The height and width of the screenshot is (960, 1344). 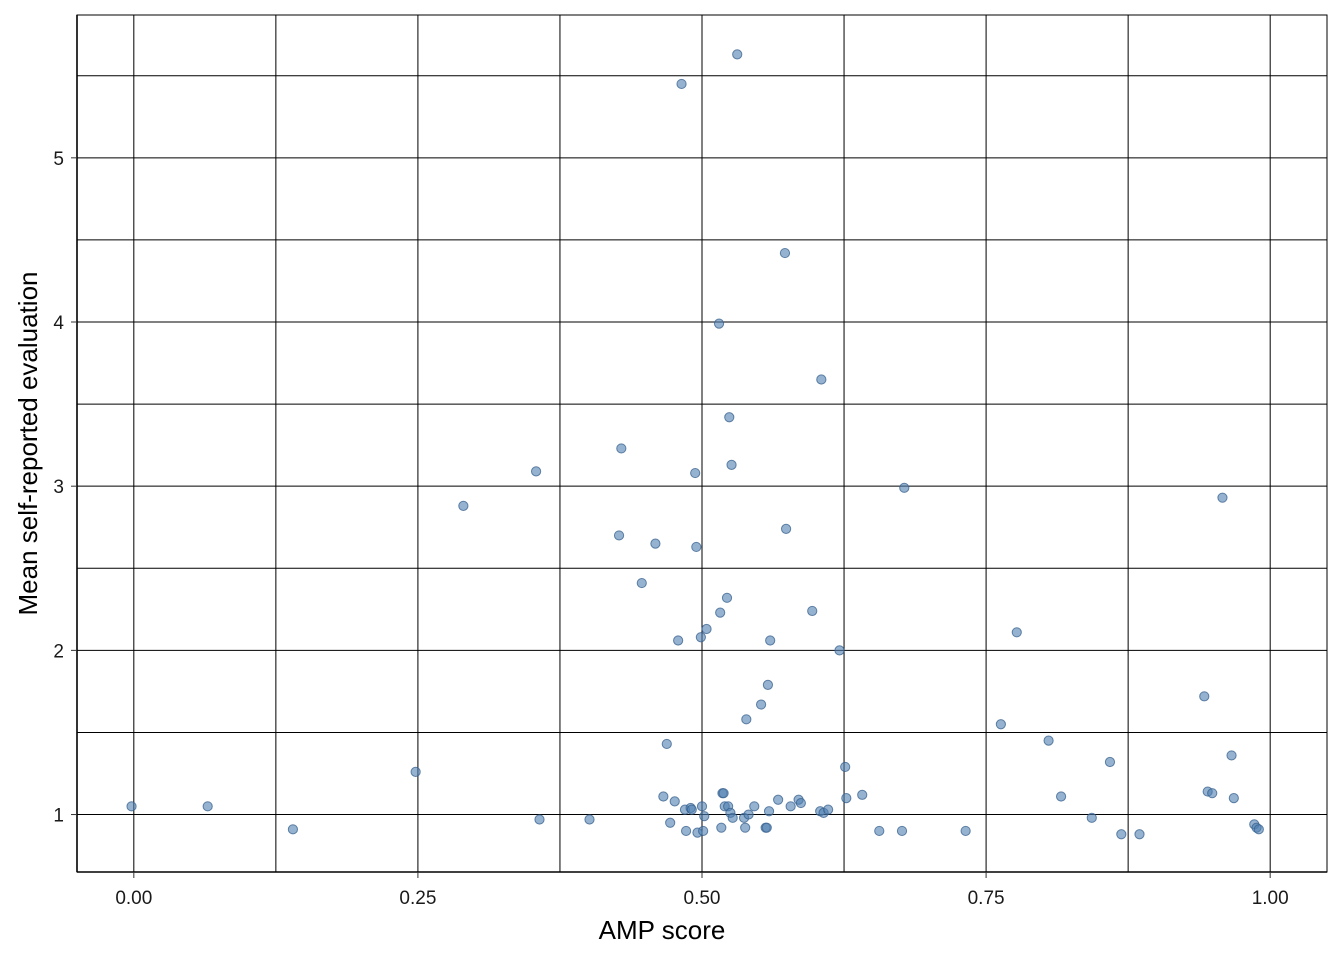 What do you see at coordinates (133, 898) in the screenshot?
I see `x-tick-label: 0.00` at bounding box center [133, 898].